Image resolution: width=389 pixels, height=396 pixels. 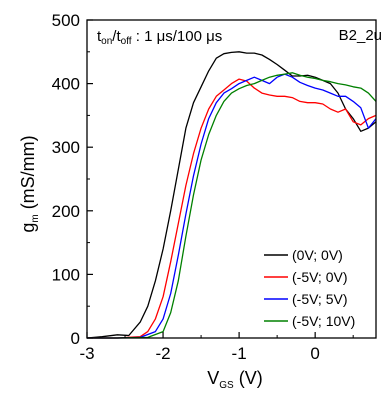 What do you see at coordinates (66, 147) in the screenshot?
I see `y-tick-label: 300` at bounding box center [66, 147].